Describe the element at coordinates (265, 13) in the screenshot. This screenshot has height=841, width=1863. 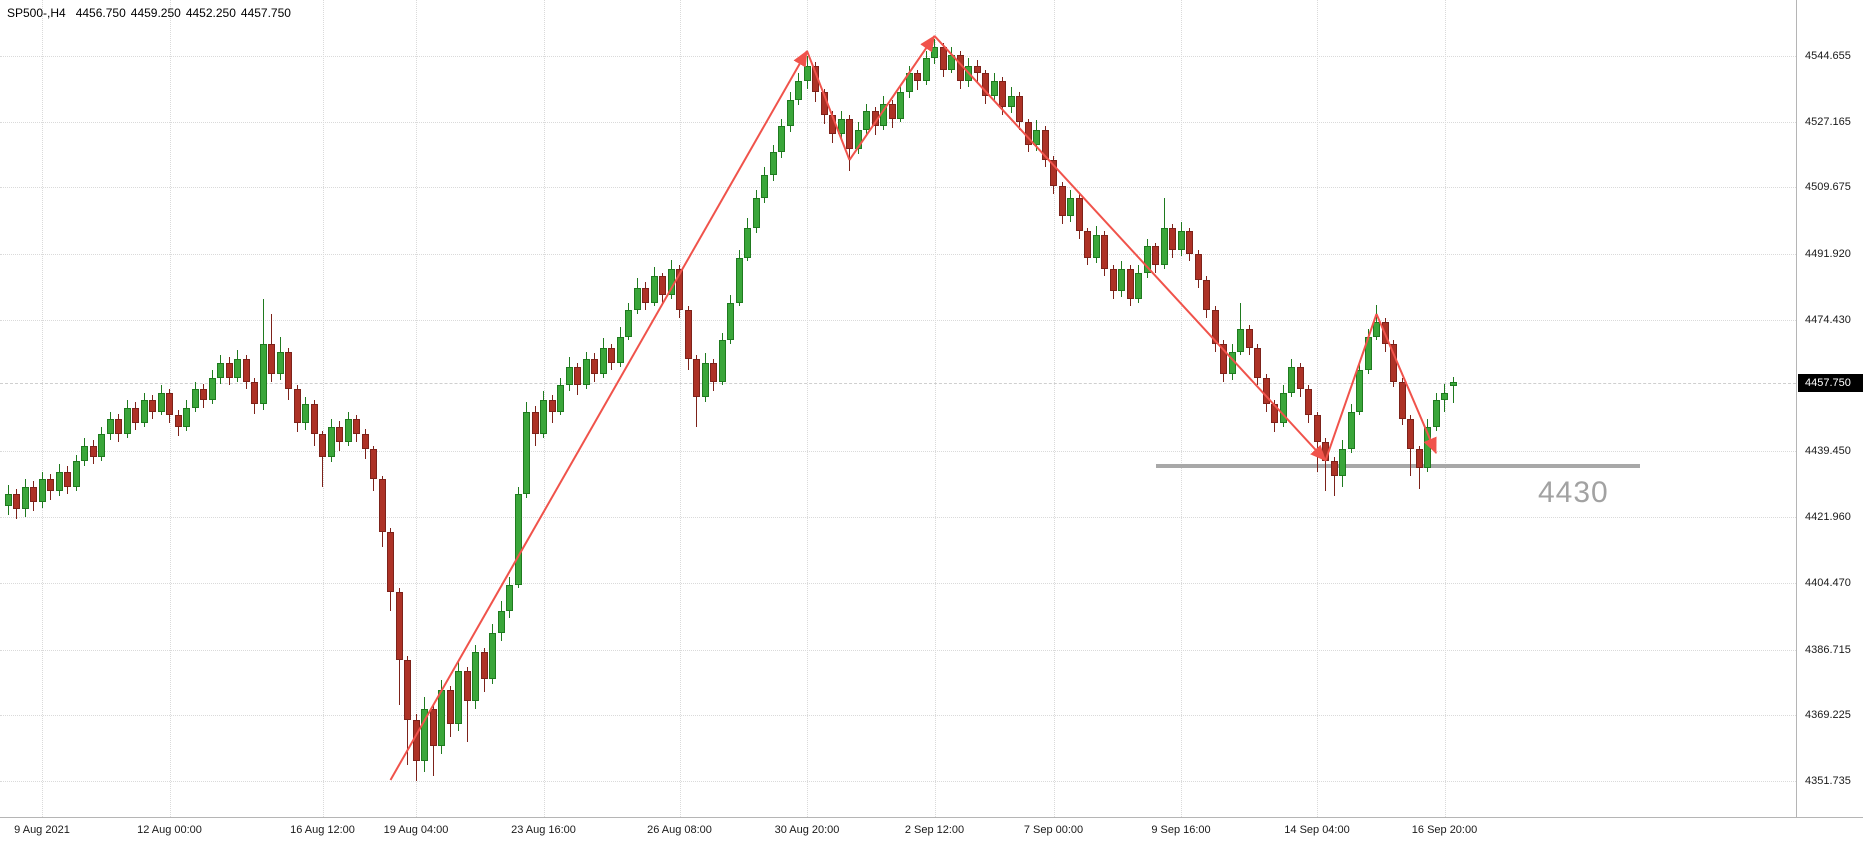
I see `ohlc-close-value: 4457.750` at that location.